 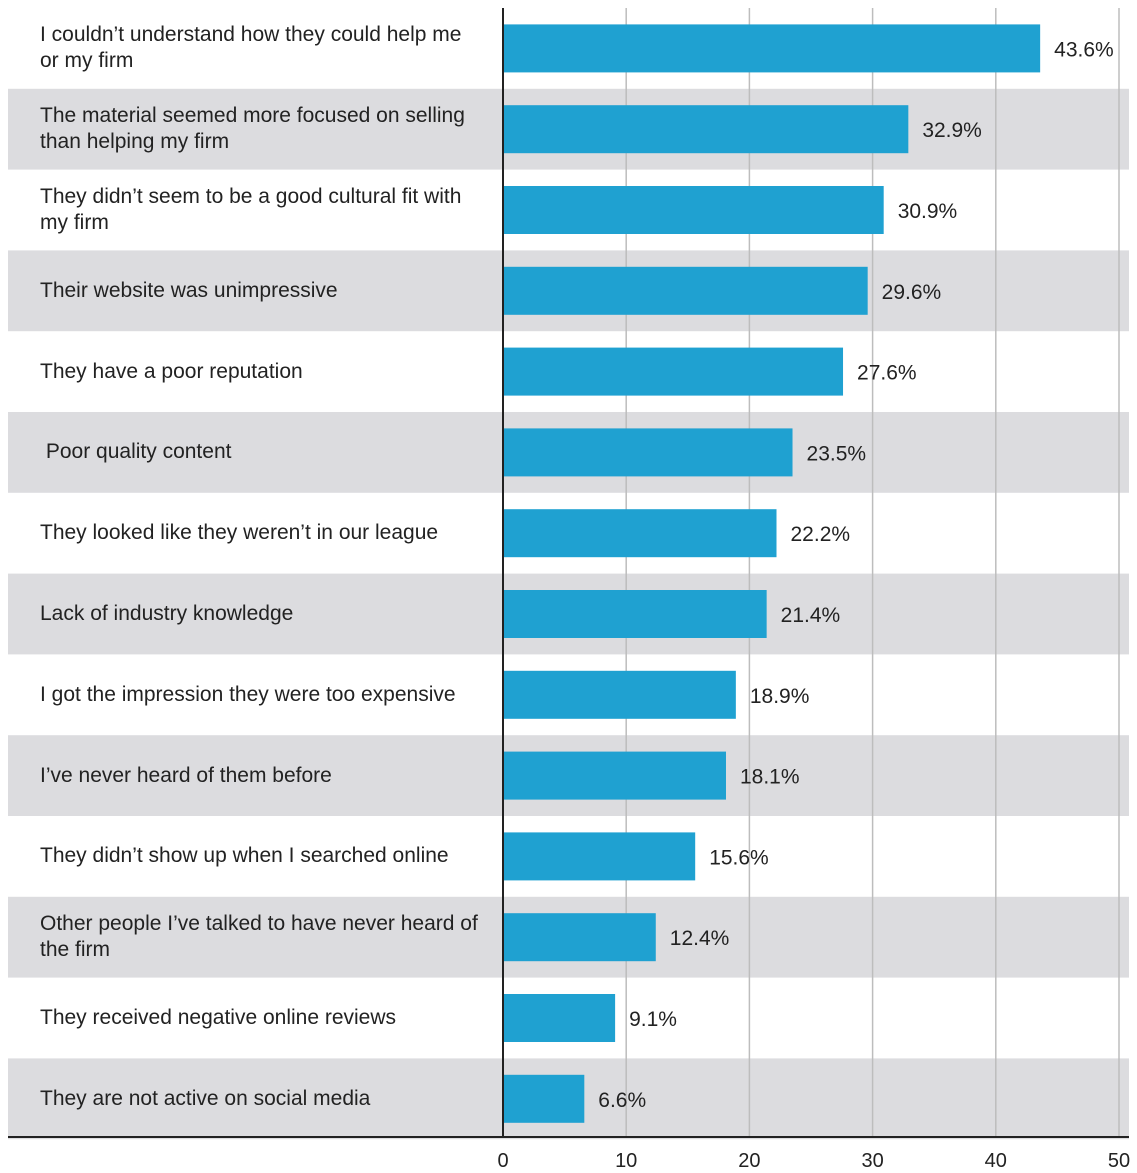 I want to click on x-tick-label: 10, so click(x=626, y=1161).